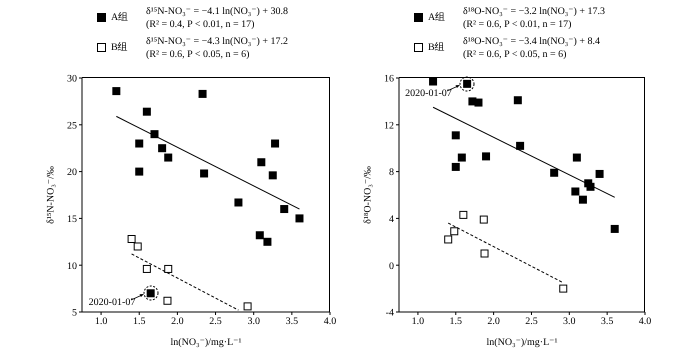 Image resolution: width=700 pixels, height=349 pixels. Describe the element at coordinates (200, 24) in the screenshot. I see `text: (R² = 0.4, P < 0.01, n = 17)` at that location.